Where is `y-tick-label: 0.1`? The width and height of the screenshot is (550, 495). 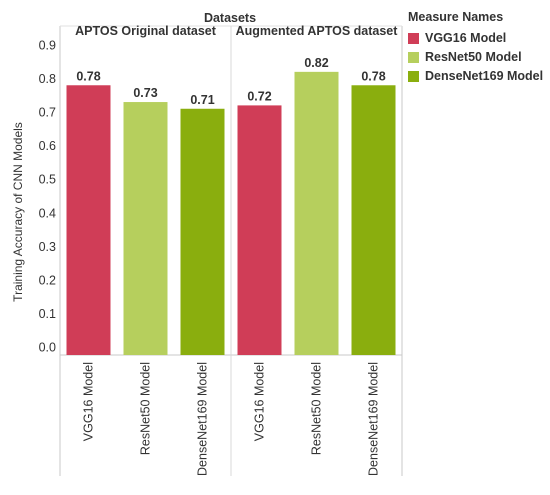
y-tick-label: 0.1 is located at coordinates (47, 314).